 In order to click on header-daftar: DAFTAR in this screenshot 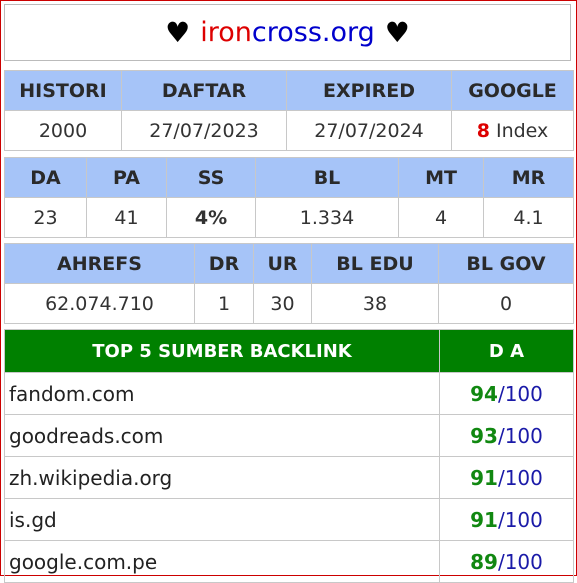, I will do `click(204, 90)`.